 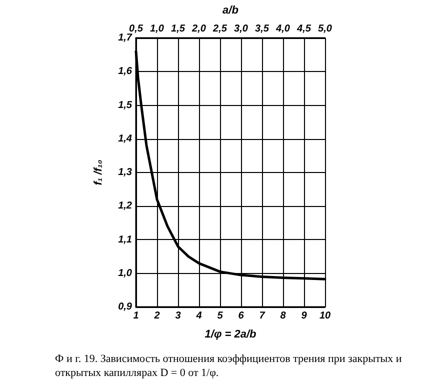 What do you see at coordinates (125, 38) in the screenshot?
I see `y-tick-label: 1,7` at bounding box center [125, 38].